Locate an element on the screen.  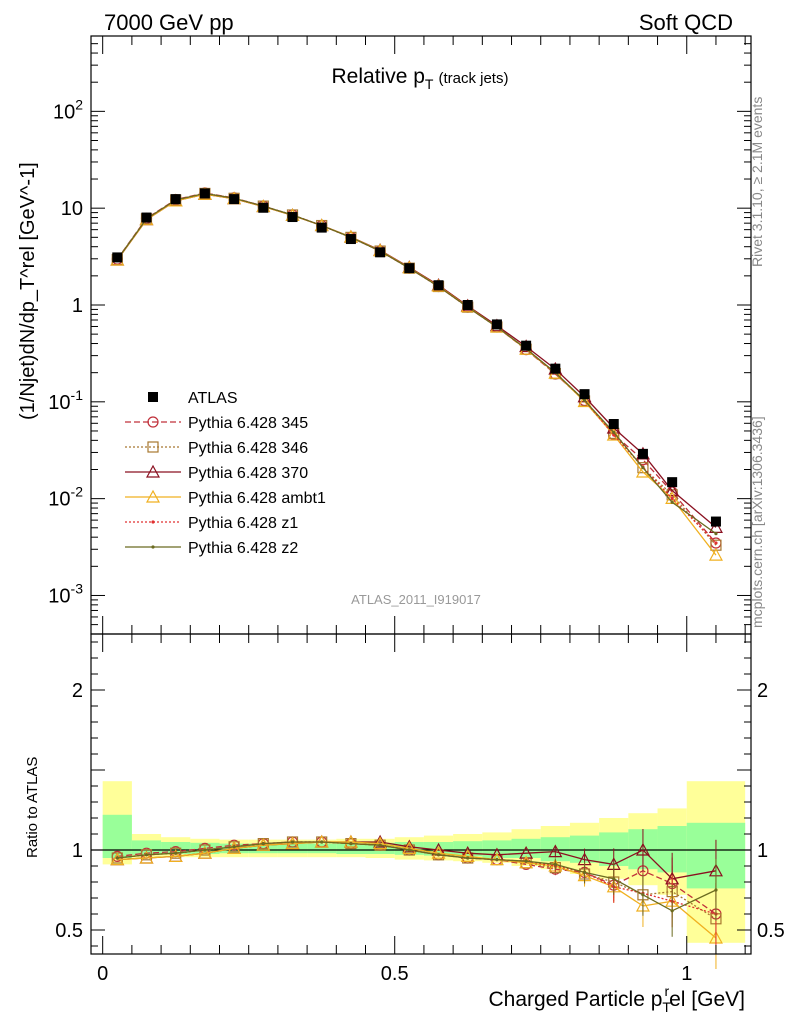
x-axis-label-main: Charged Particle p is located at coordinates (575, 999).